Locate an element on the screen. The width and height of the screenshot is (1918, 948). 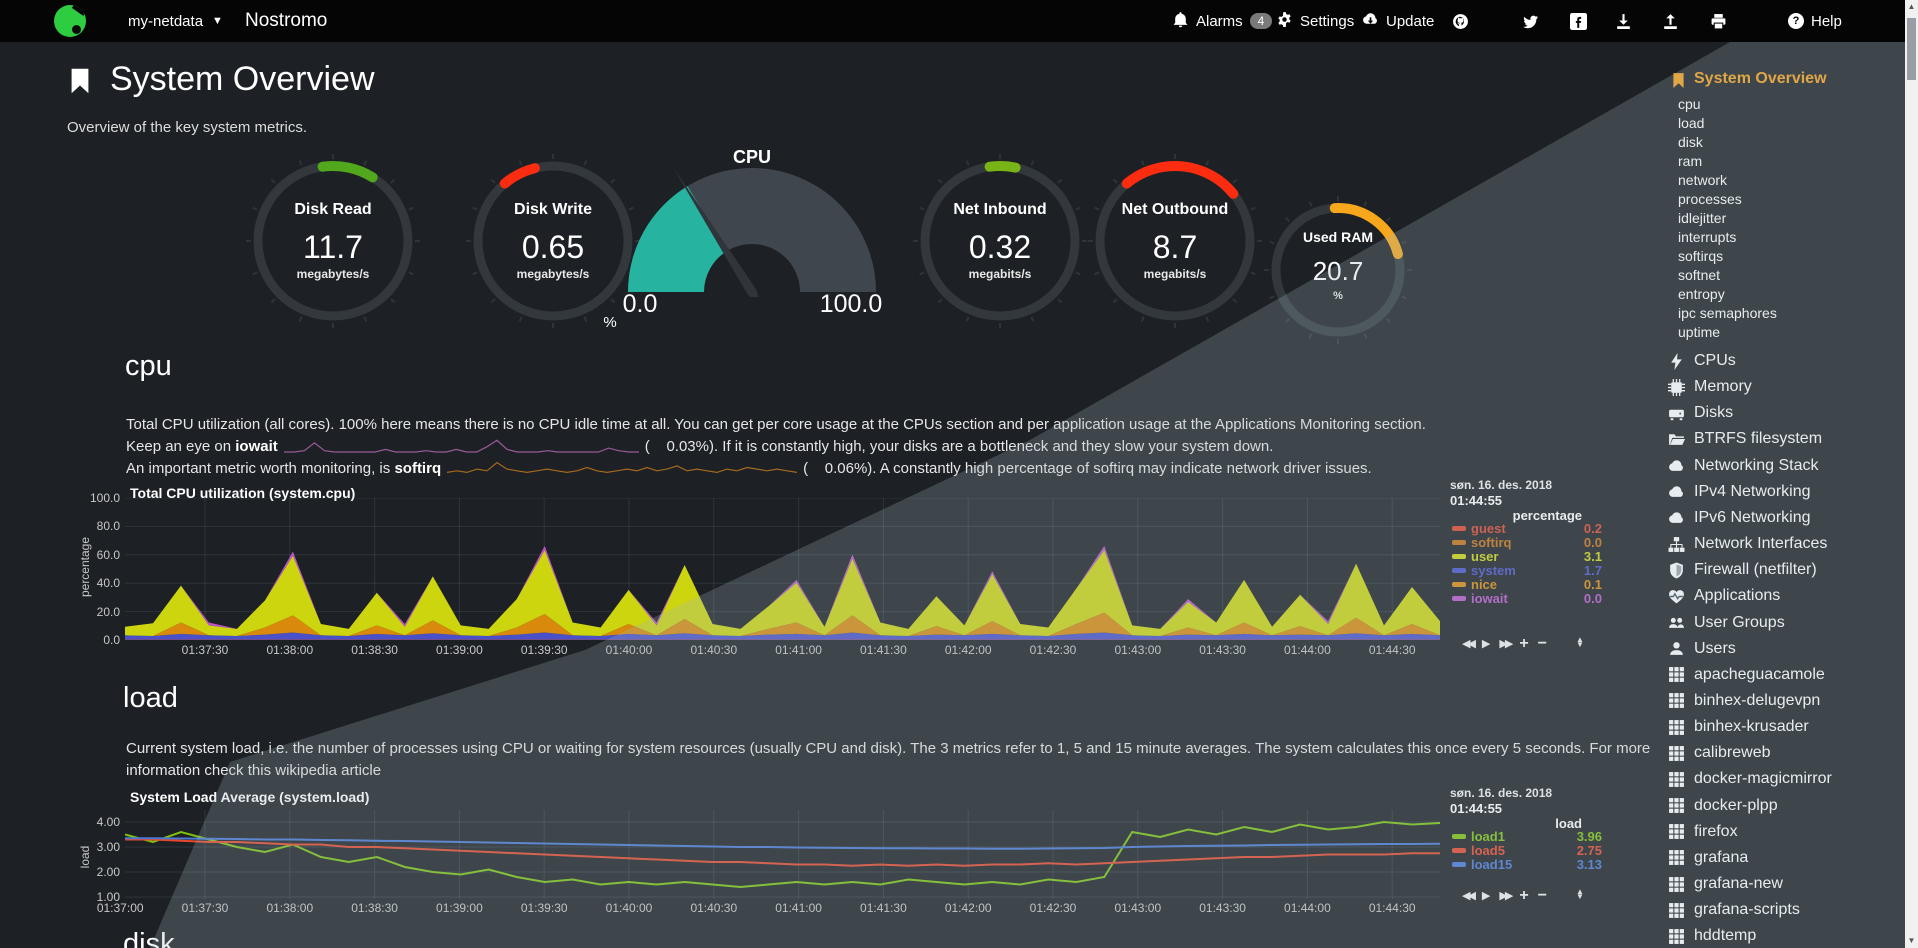
gauge-disk-write is located at coordinates (553, 243).